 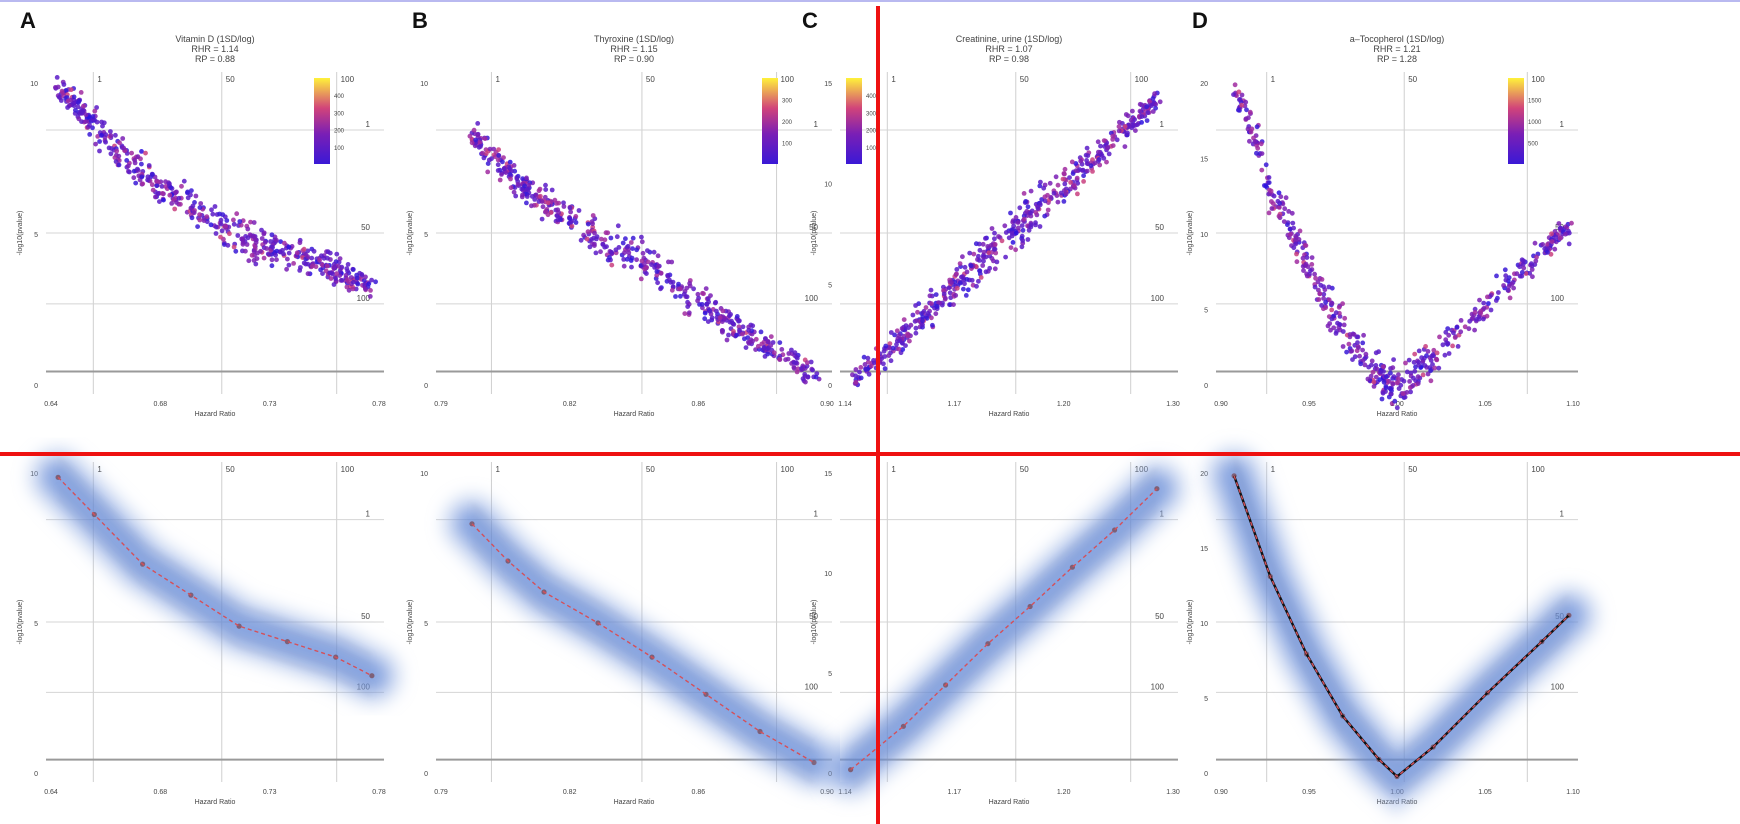 I want to click on panel-stat-A-0: RHR = 1.14, so click(x=214, y=49).